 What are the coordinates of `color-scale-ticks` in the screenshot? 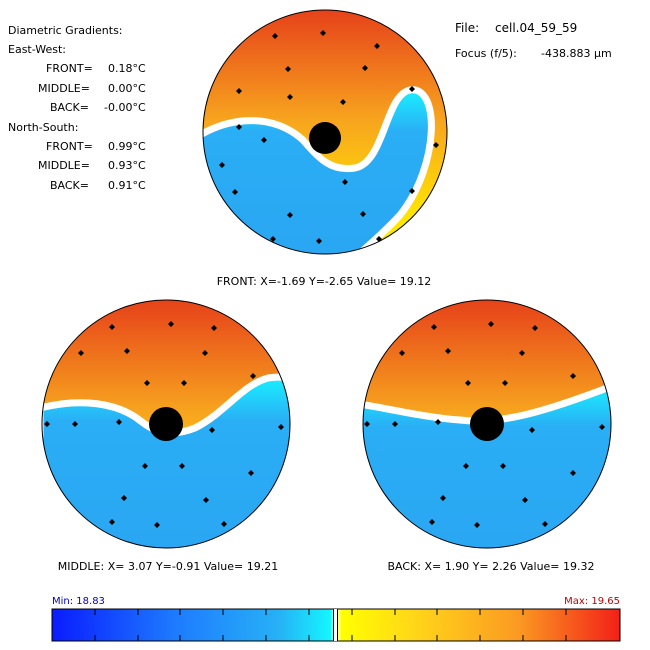 It's located at (330, 625).